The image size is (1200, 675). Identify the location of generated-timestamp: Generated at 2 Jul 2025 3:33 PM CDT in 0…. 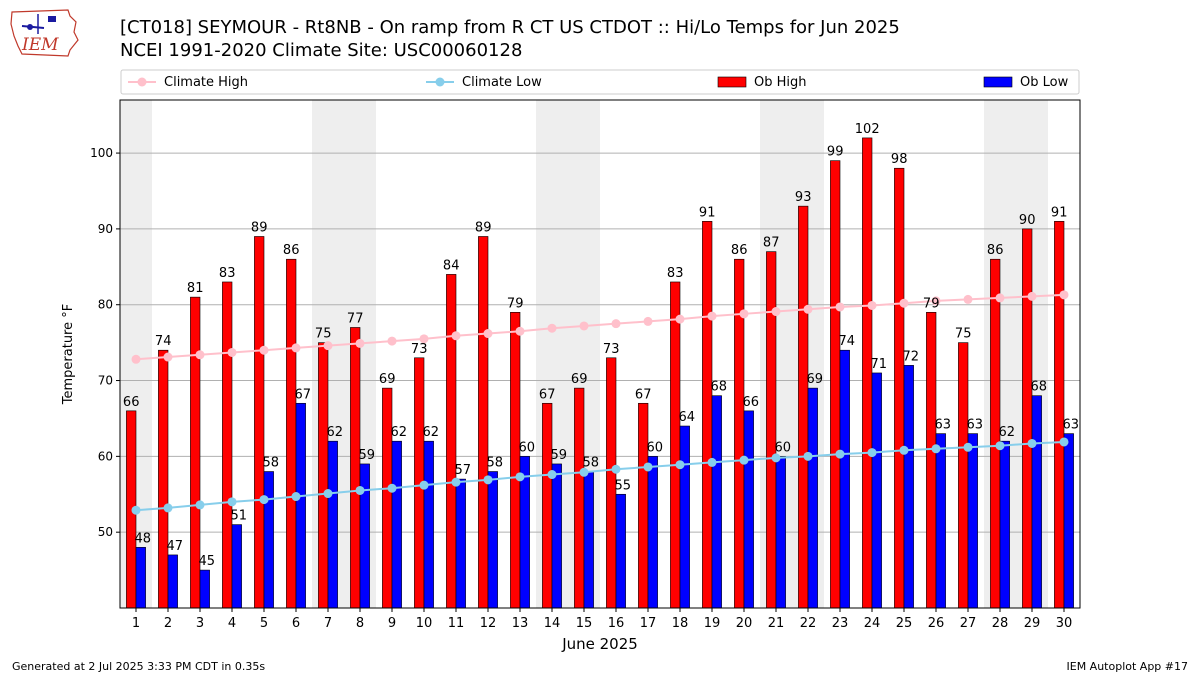
(139, 666).